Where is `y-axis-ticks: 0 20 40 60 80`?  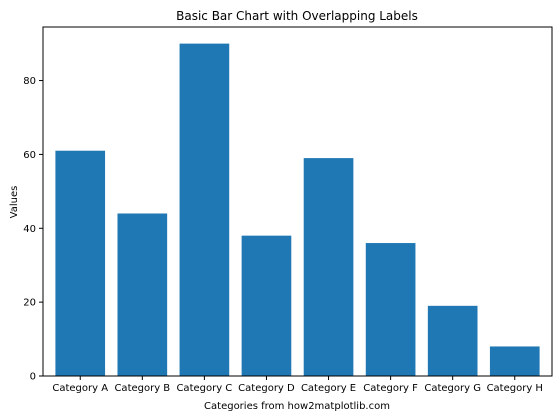
y-axis-ticks: 0 20 40 60 80 is located at coordinates (33, 229).